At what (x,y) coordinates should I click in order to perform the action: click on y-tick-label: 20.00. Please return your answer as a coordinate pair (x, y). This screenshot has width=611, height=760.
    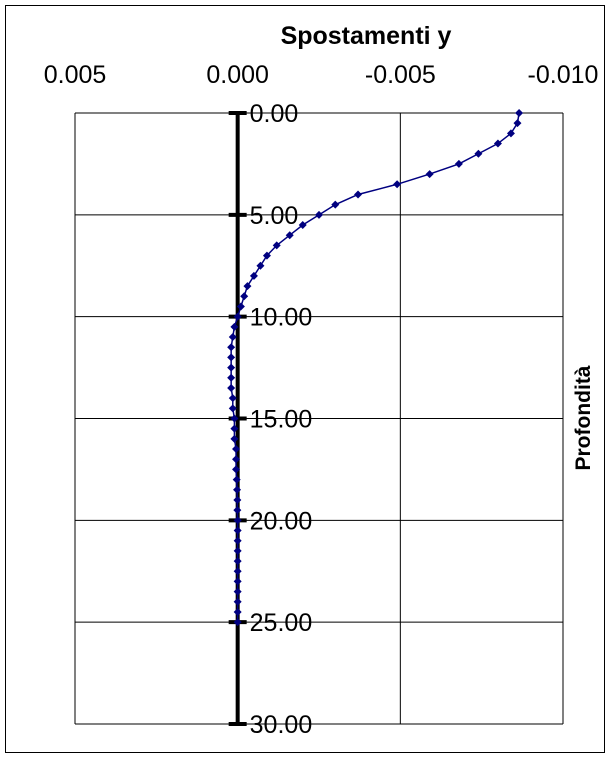
    Looking at the image, I should click on (281, 521).